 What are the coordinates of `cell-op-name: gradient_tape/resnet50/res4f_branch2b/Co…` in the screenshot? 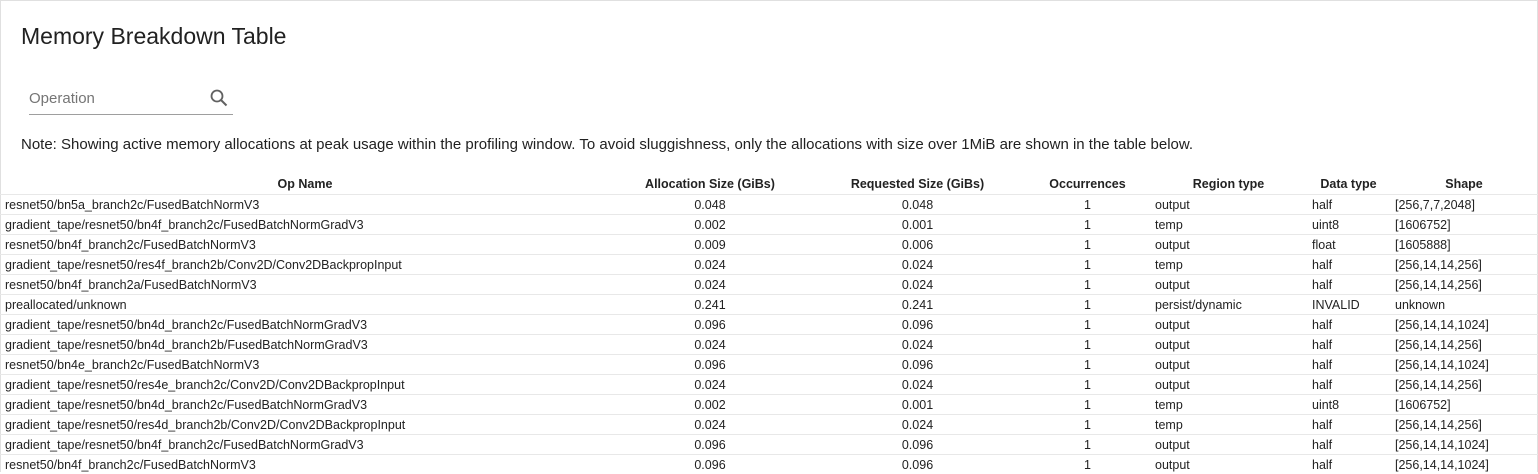 It's located at (305, 265).